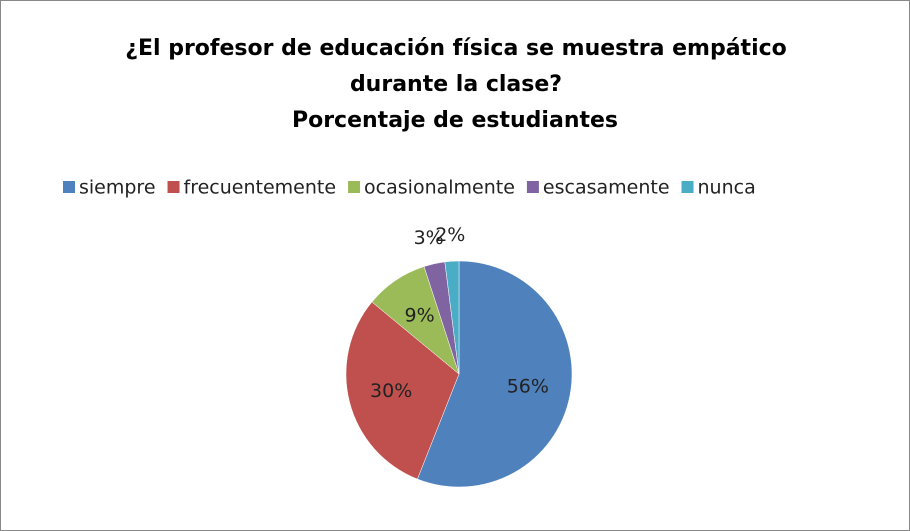 The height and width of the screenshot is (531, 910). I want to click on data-label: 30%, so click(391, 391).